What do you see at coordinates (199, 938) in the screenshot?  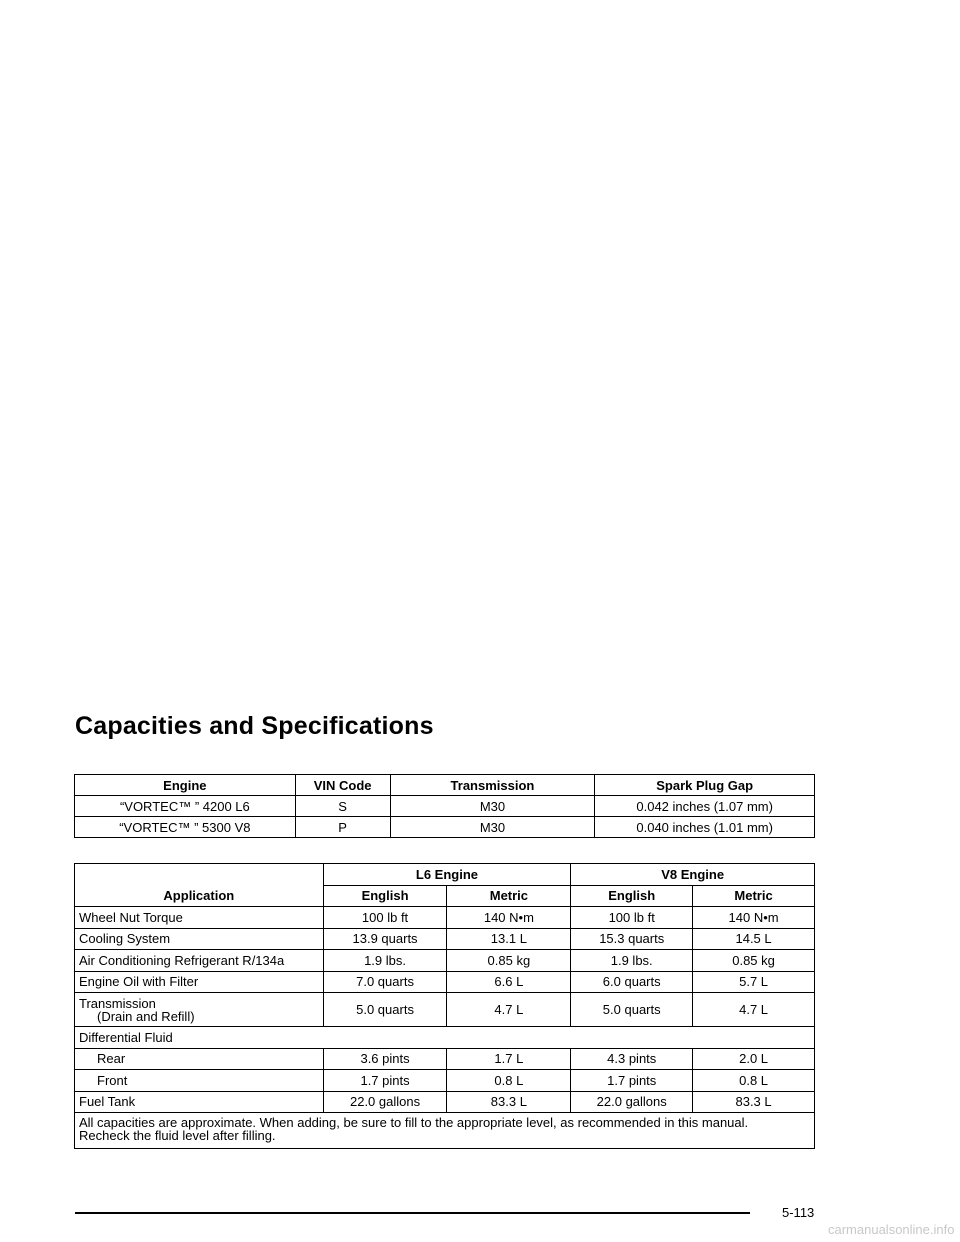 I see `row-label: Cooling System` at bounding box center [199, 938].